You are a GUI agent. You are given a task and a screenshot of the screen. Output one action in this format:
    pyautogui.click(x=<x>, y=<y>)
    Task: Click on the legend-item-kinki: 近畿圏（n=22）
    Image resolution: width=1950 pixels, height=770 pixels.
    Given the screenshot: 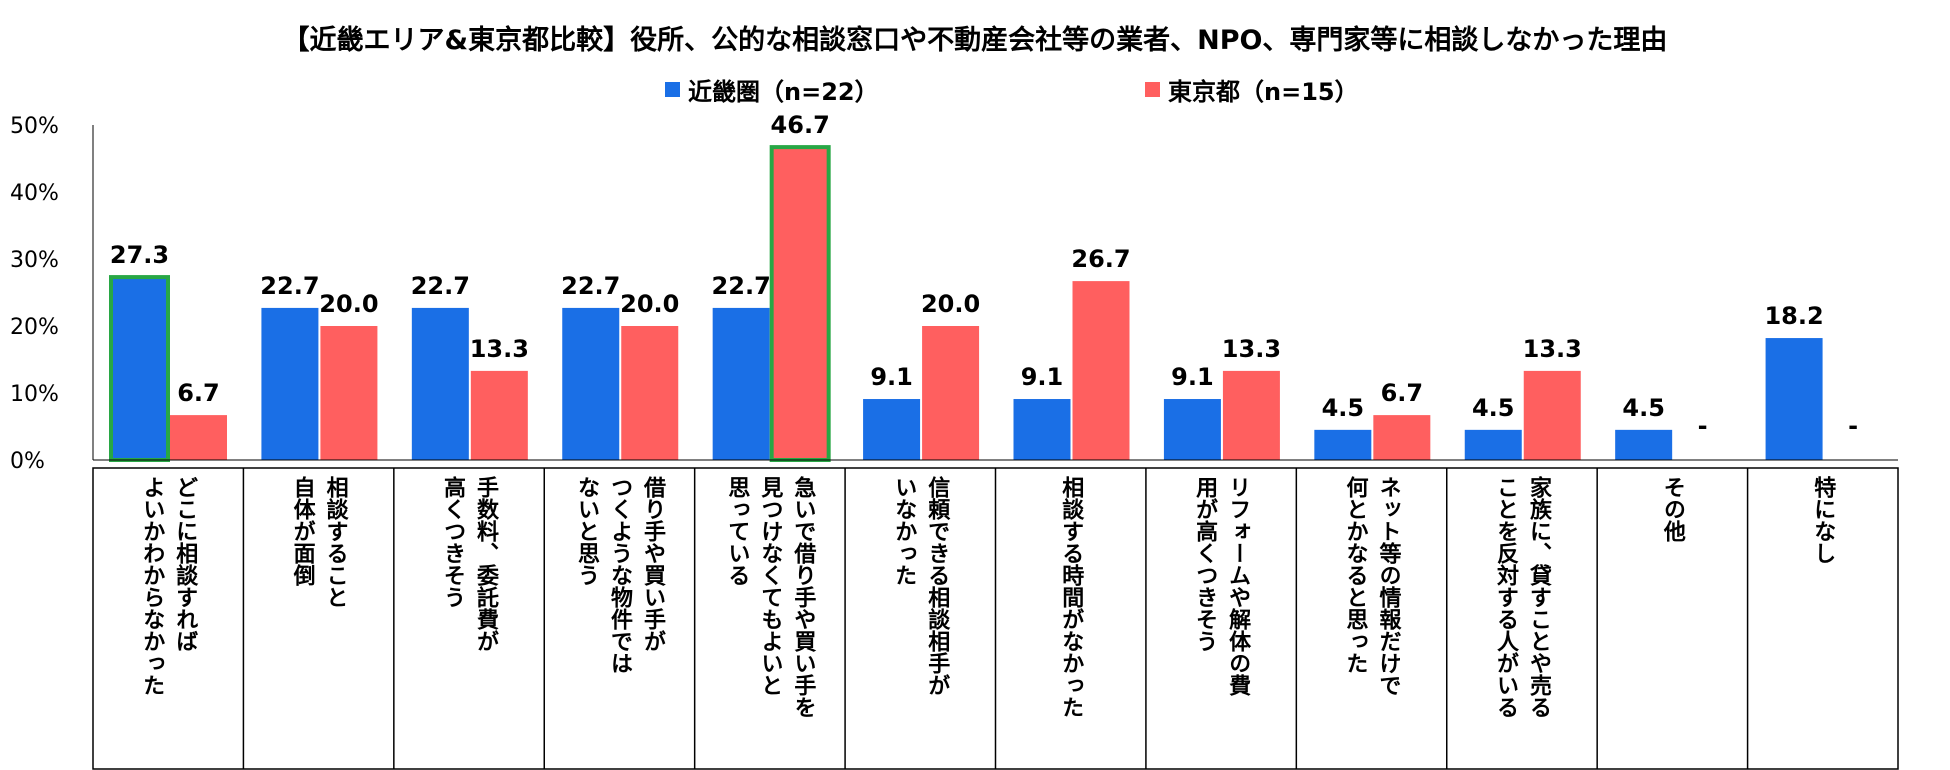 What is the action you would take?
    pyautogui.click(x=772, y=89)
    